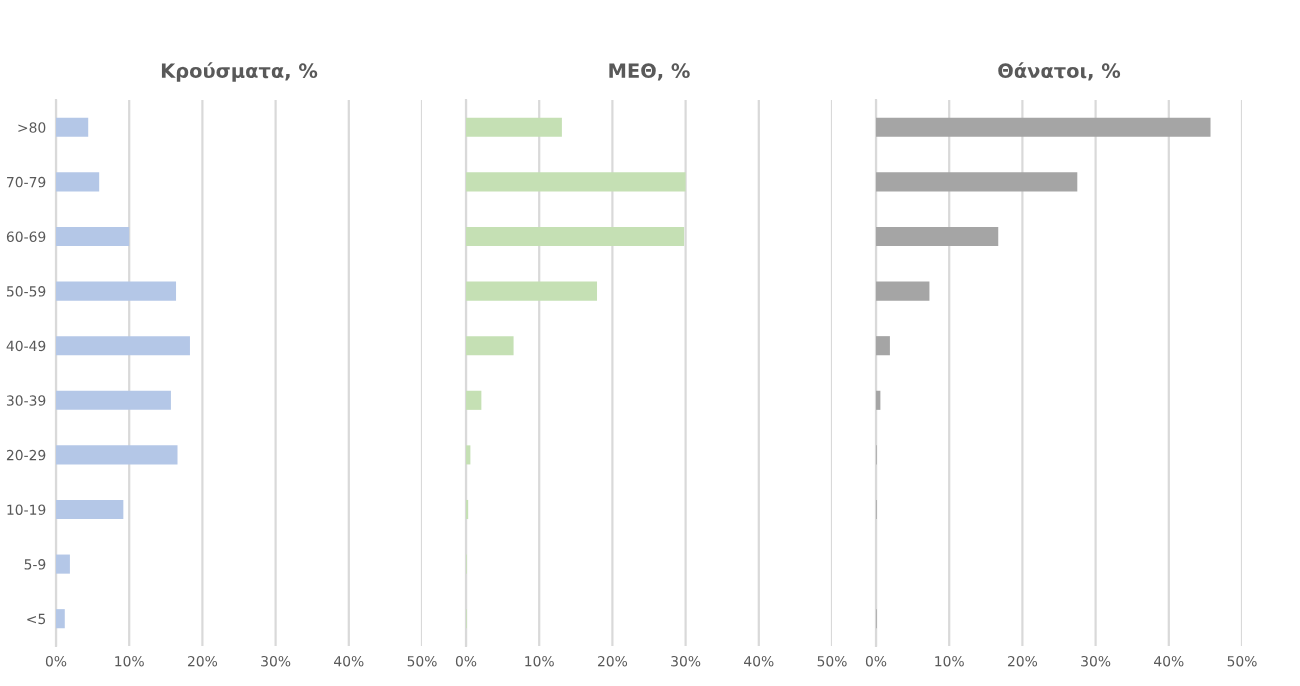 This screenshot has width=1300, height=686. What do you see at coordinates (239, 72) in the screenshot?
I see `chart-title: Κρούσματα, %` at bounding box center [239, 72].